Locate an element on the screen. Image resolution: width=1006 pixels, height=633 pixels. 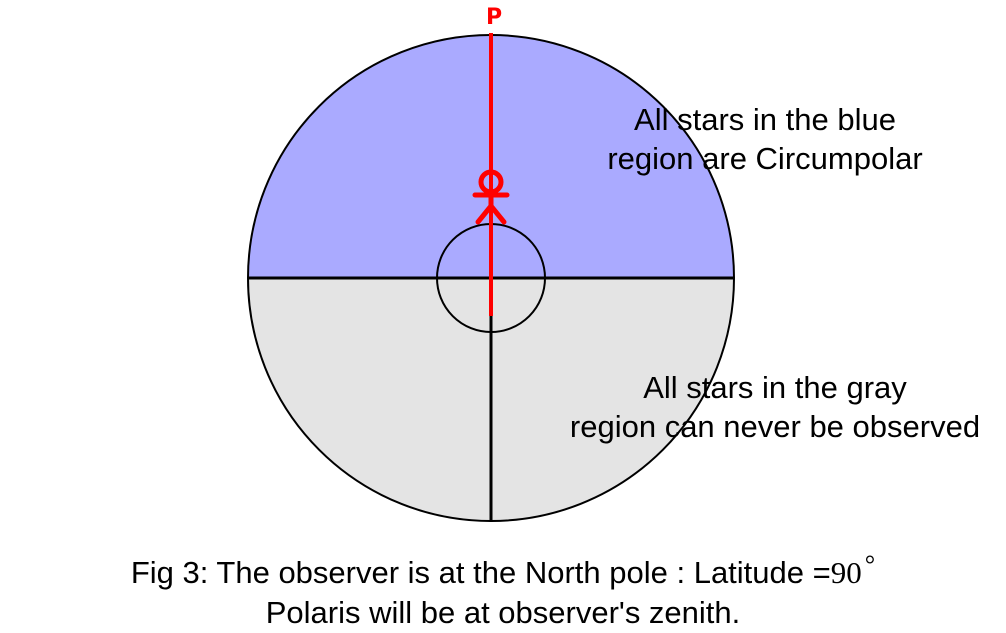
latitude-value: 90 is located at coordinates (846, 572).